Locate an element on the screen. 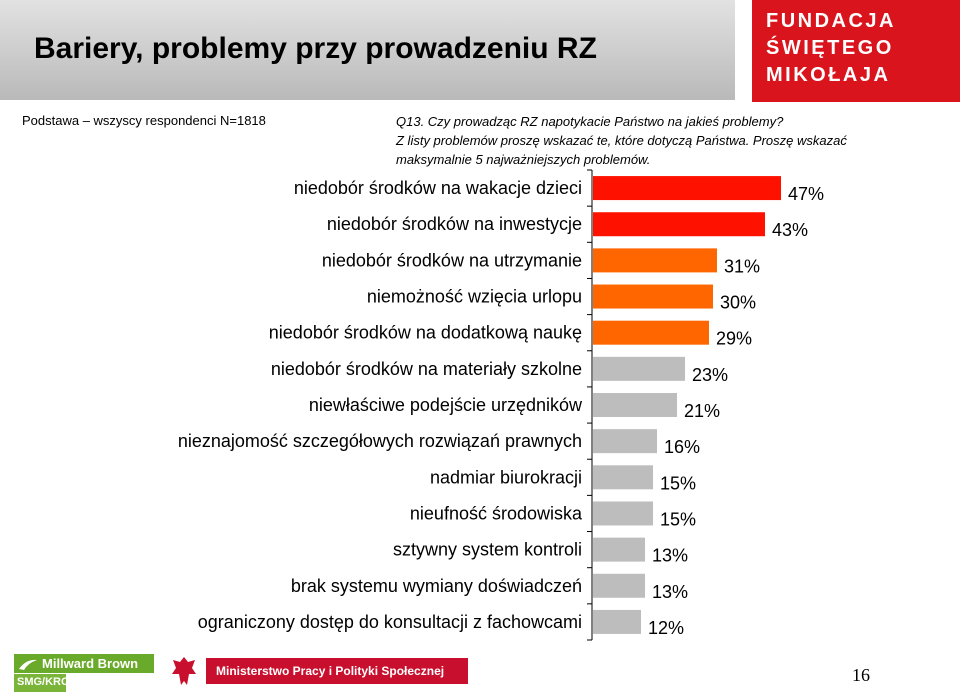 This screenshot has width=960, height=692. value-label: 43% is located at coordinates (790, 230).